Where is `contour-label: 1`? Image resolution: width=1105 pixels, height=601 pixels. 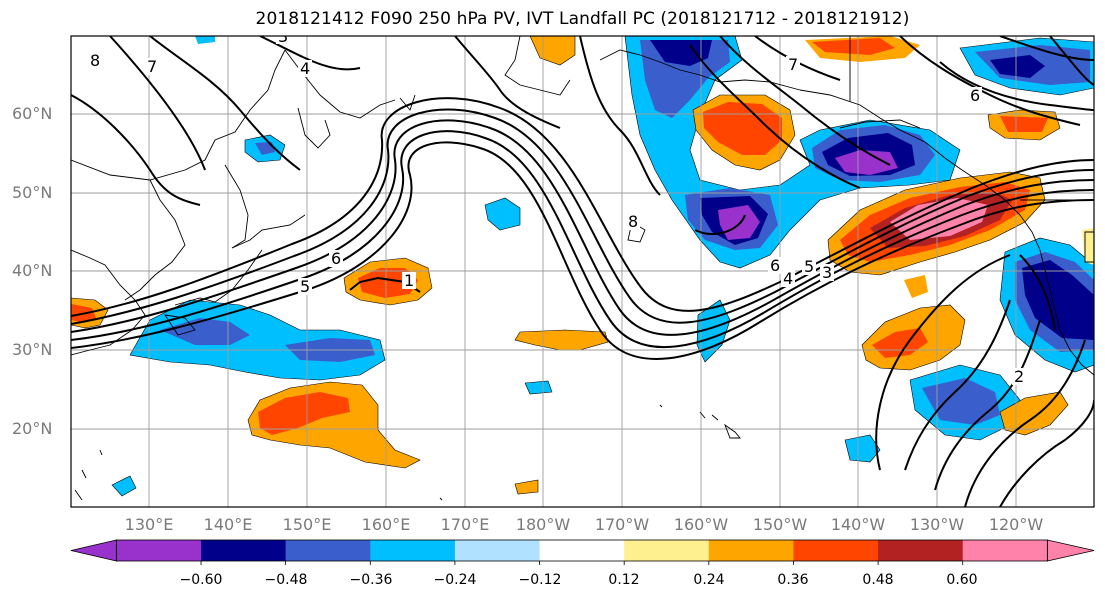
contour-label: 1 is located at coordinates (409, 280).